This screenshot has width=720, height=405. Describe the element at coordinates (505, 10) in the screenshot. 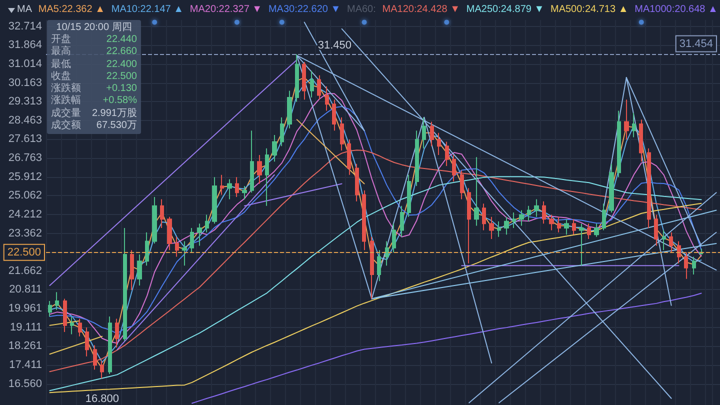

I see `text: MA250:24.879 ▼` at that location.